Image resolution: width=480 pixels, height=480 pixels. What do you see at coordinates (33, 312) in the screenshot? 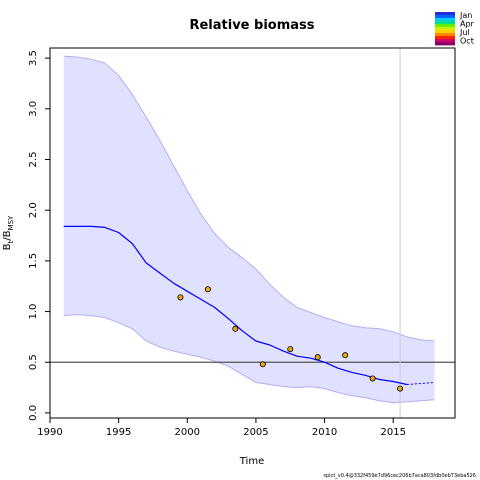
I see `y-tick-label: 1.0` at bounding box center [33, 312].